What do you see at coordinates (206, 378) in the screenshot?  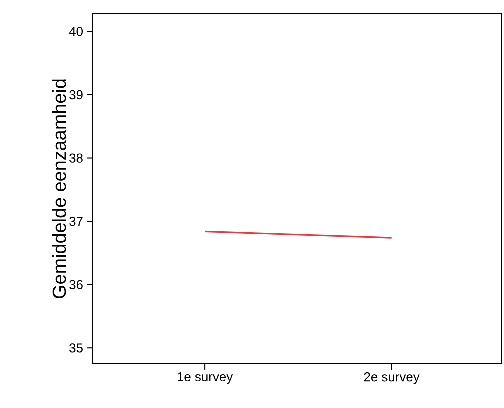 I see `x-tick-label: 1e survey` at bounding box center [206, 378].